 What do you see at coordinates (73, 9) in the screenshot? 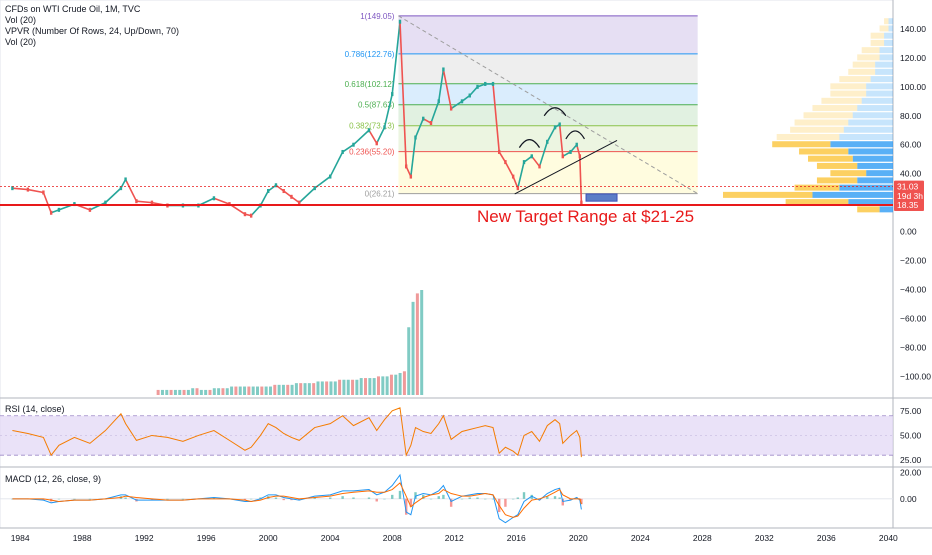
I see `legend-symbol: CFDs on WTI Crude Oil, 1M, TVC` at bounding box center [73, 9].